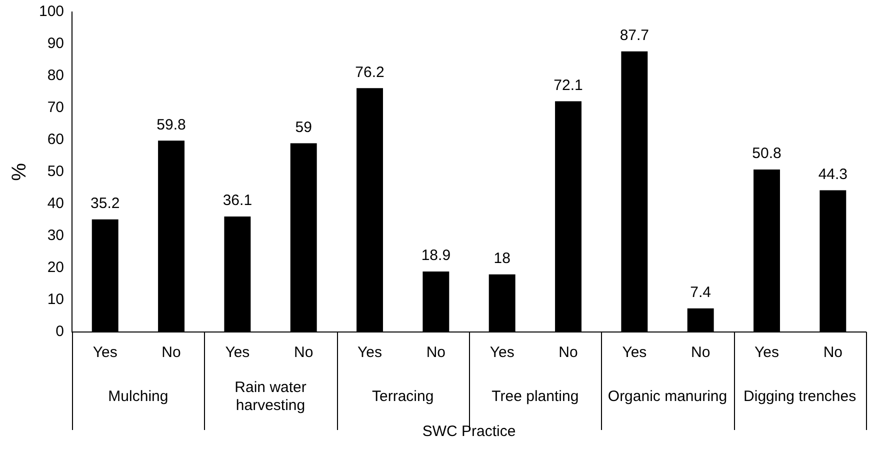  What do you see at coordinates (535, 397) in the screenshot?
I see `text: Tree planting` at bounding box center [535, 397].